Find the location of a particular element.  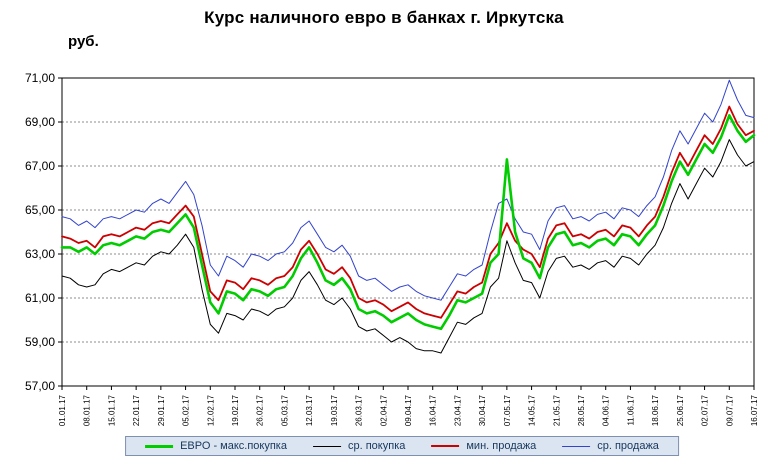

x-tick-label: 02.04.17 is located at coordinates (383, 410).